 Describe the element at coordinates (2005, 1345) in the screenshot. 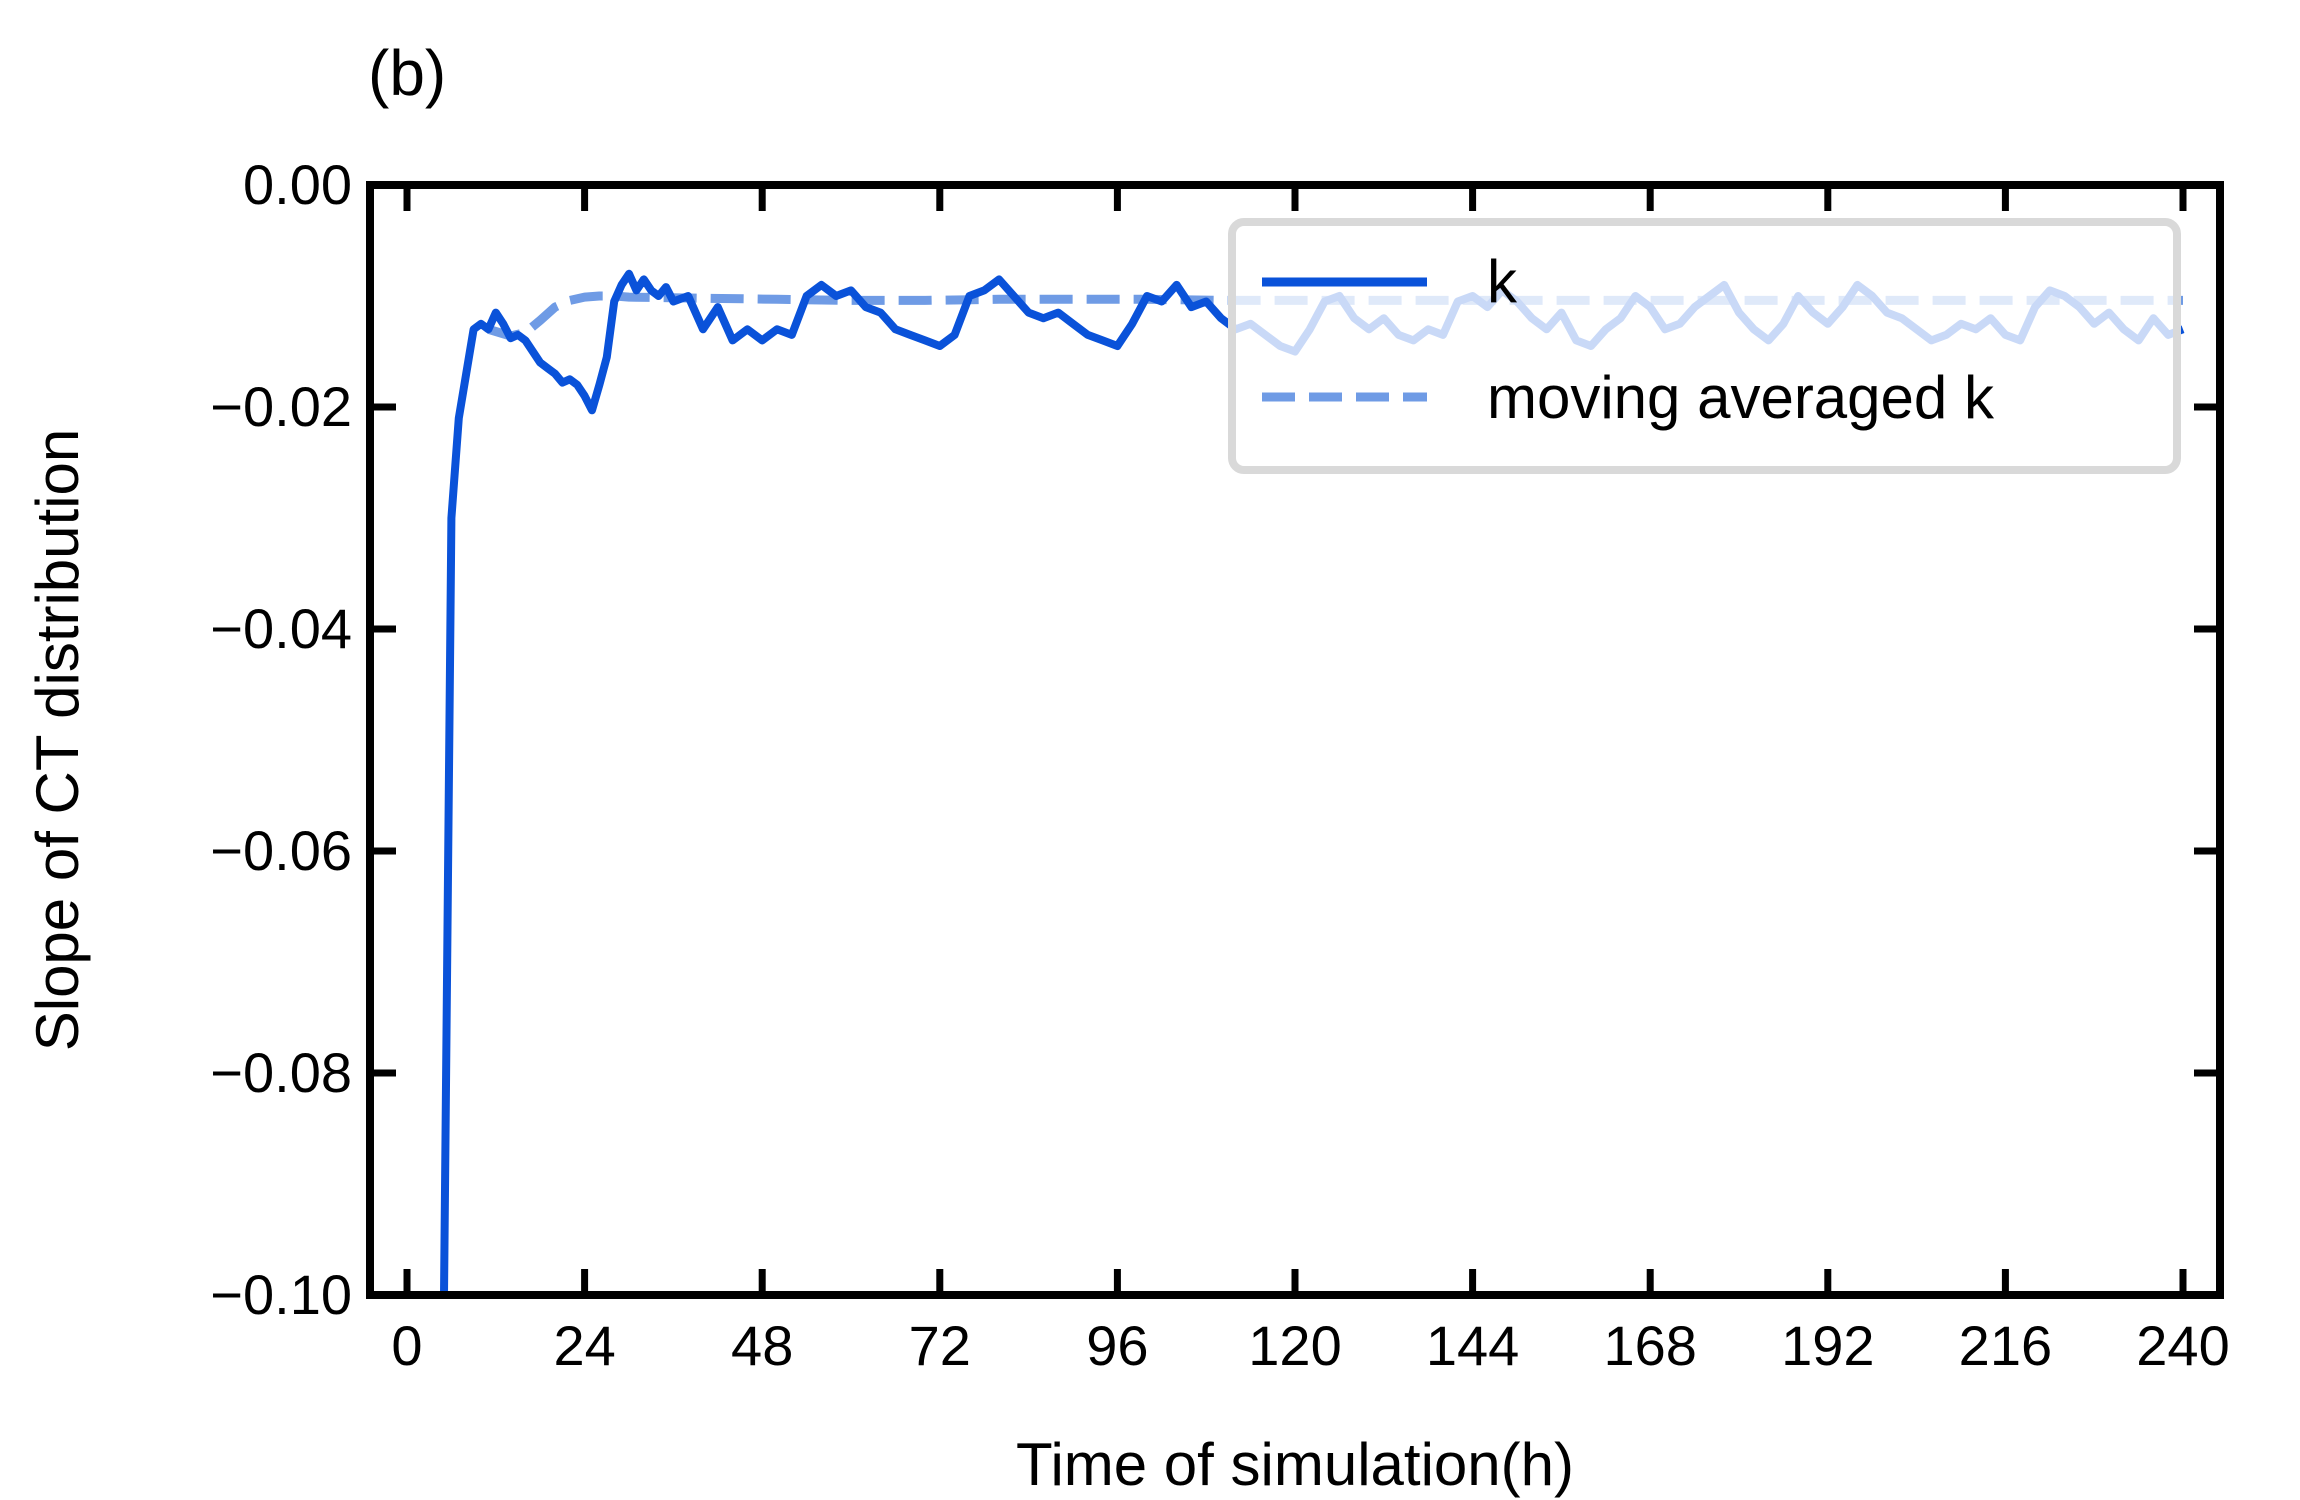

I see `x-tick-label: 216` at that location.